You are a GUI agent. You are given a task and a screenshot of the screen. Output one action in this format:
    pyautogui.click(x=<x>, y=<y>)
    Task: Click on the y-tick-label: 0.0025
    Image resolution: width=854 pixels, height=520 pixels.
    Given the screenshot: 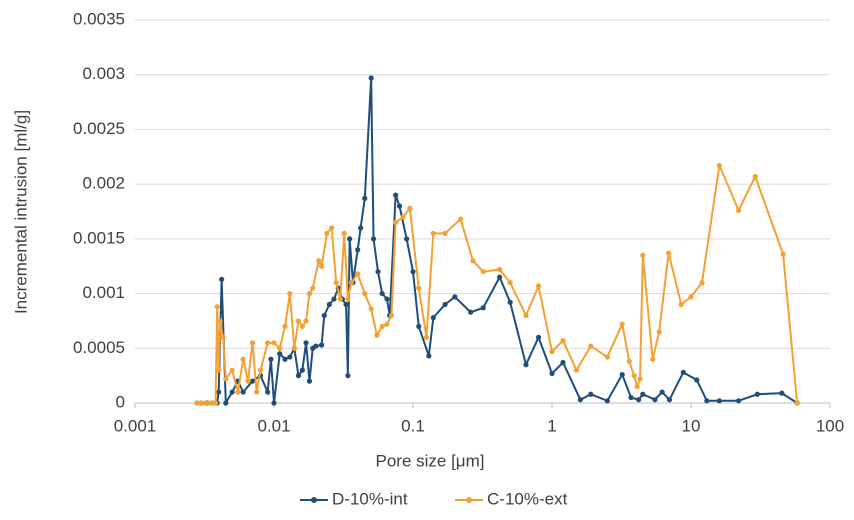 What is the action you would take?
    pyautogui.click(x=99, y=128)
    